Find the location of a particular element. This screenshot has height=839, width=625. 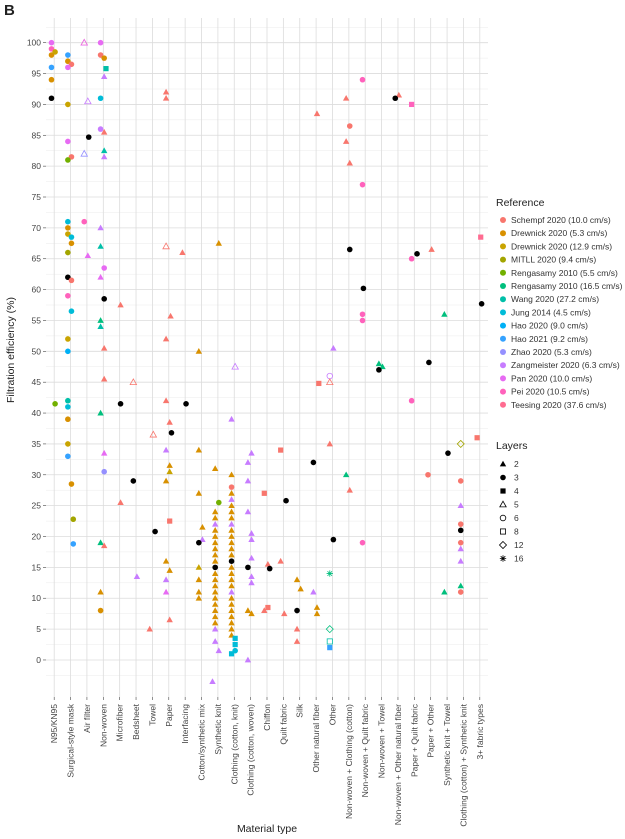

x-tick-label: Non-woven + Quilt fabric is located at coordinates (365, 750).